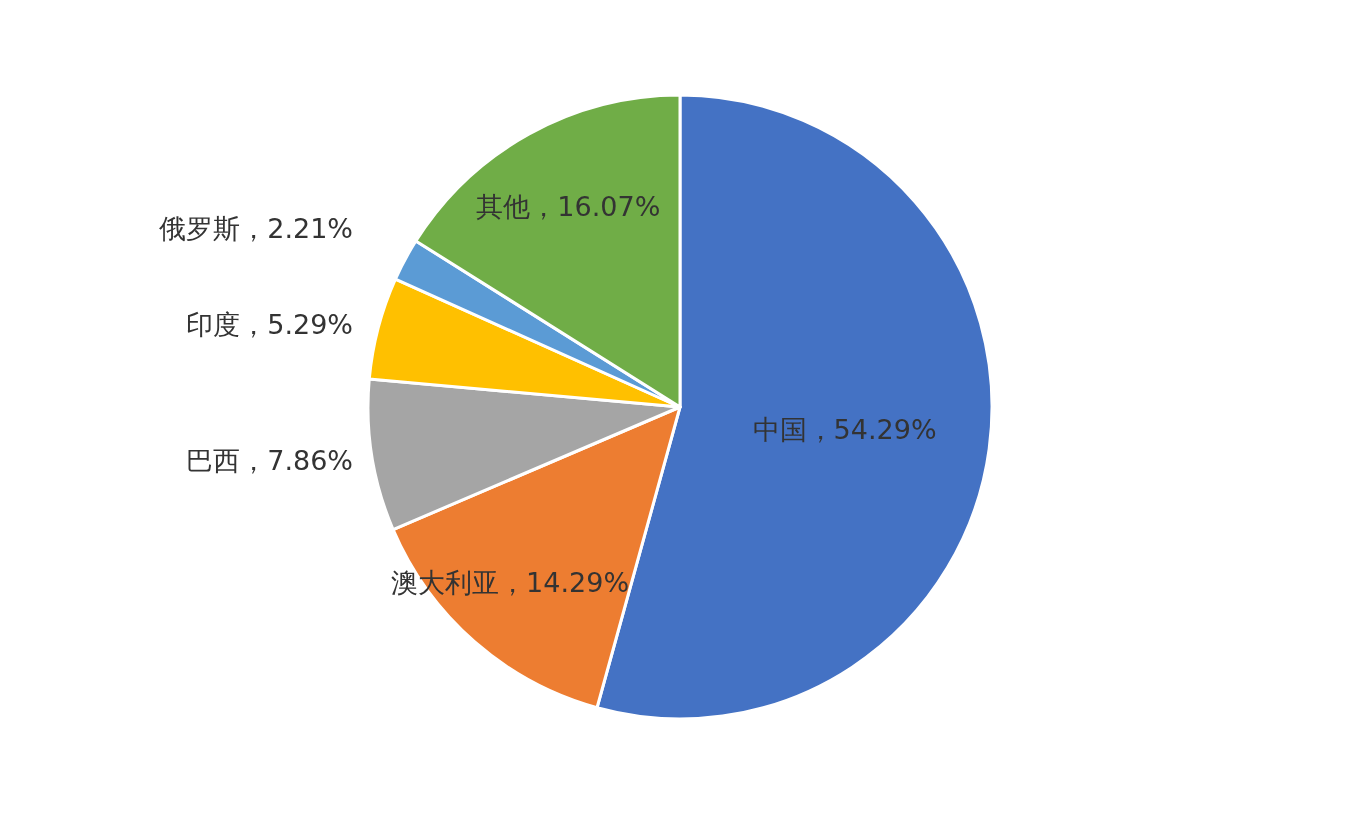 This screenshot has height=816, width=1360. Describe the element at coordinates (568, 206) in the screenshot. I see `slice-label: 其他，16.07%` at that location.